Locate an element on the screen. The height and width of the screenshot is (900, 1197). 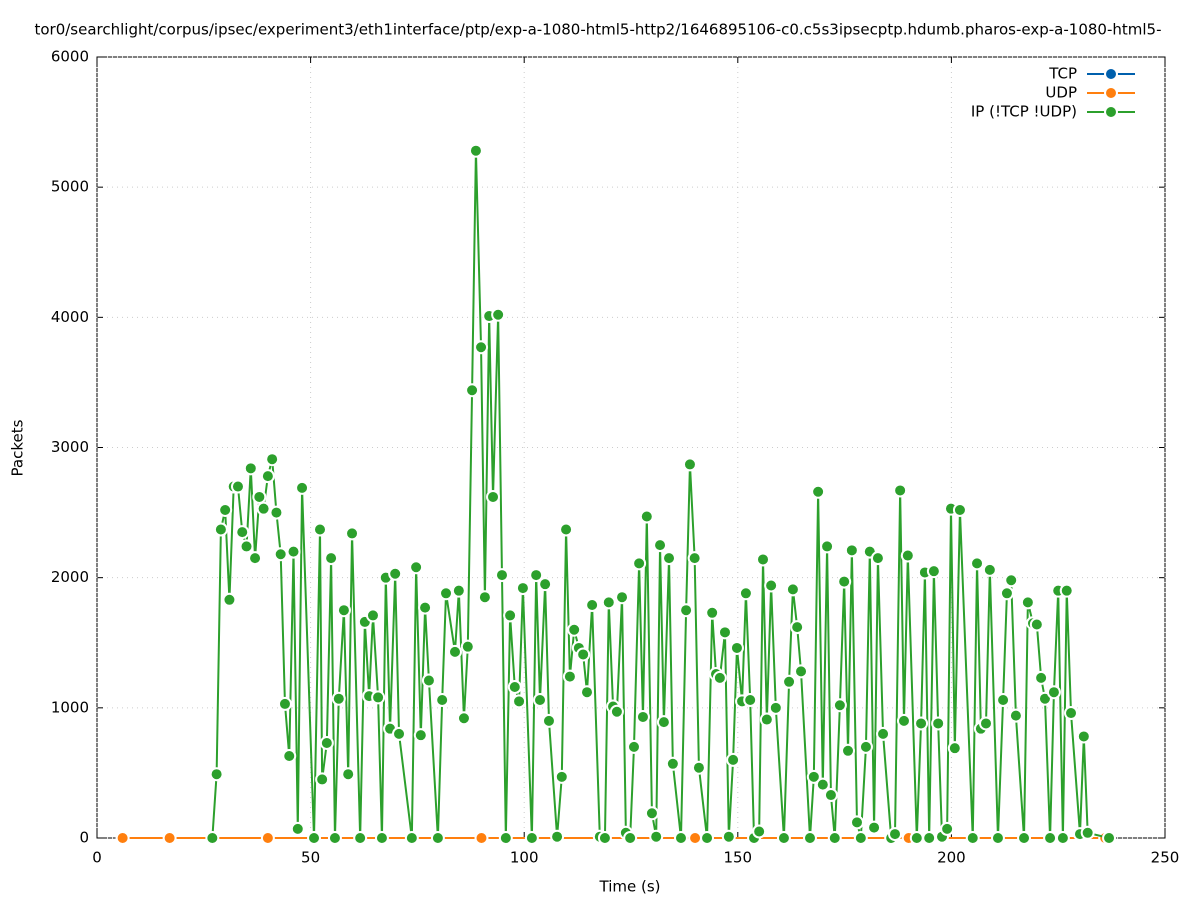
x-tick-label: 50 is located at coordinates (310, 858).